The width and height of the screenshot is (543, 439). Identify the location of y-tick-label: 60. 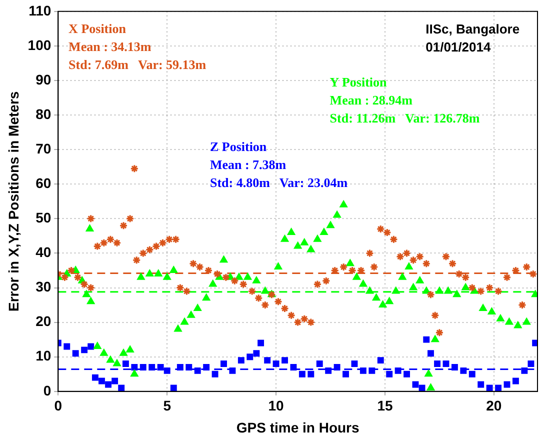
(44, 182).